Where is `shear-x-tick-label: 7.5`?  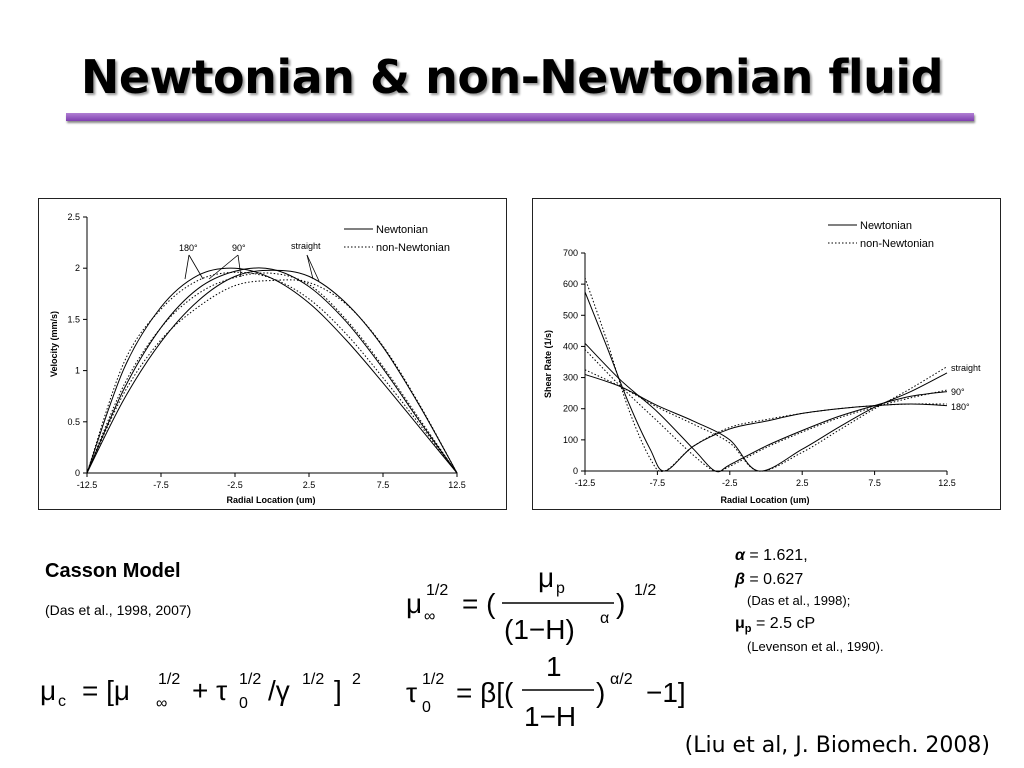
shear-x-tick-label: 7.5 is located at coordinates (874, 483).